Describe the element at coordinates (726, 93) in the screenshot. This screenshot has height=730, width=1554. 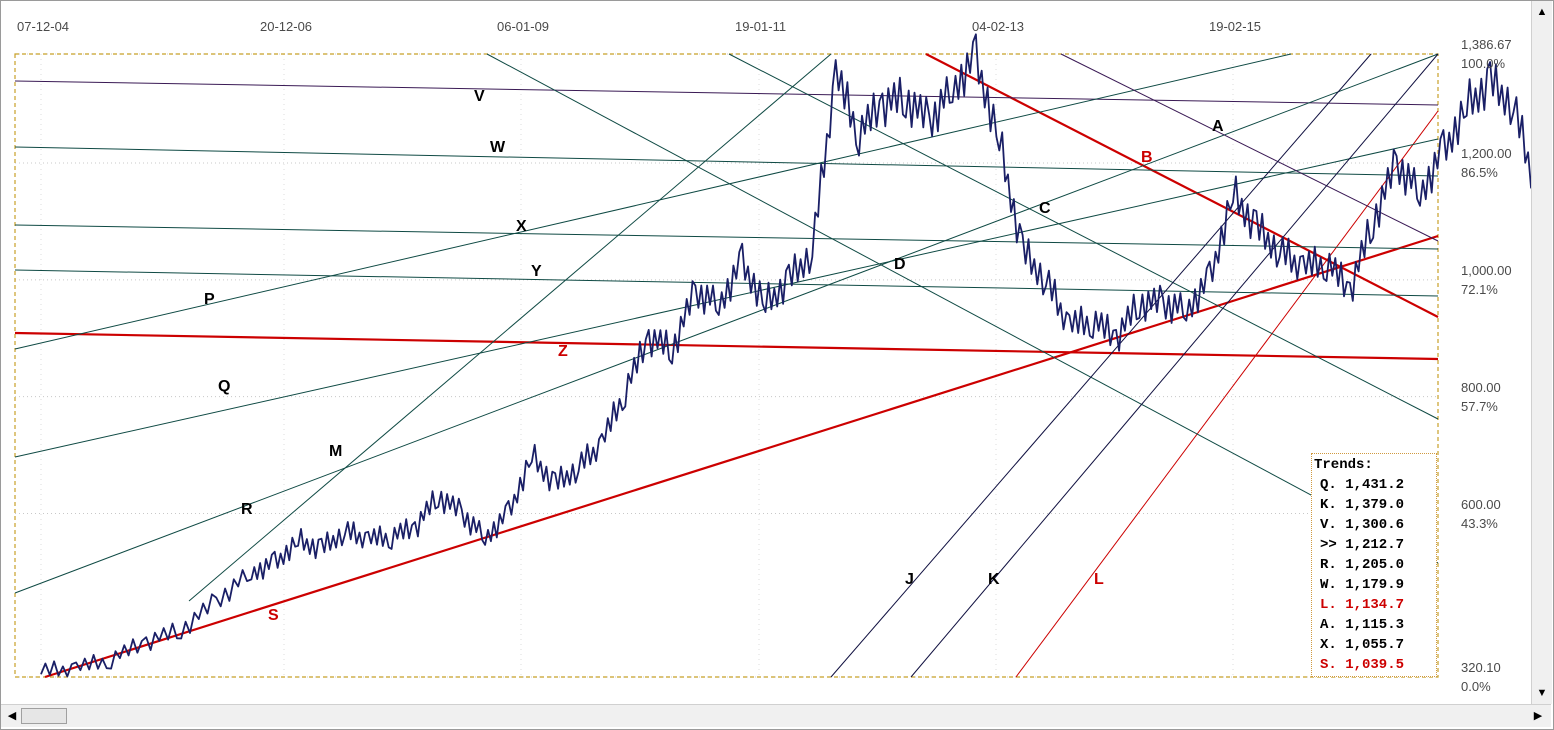
I see `trendline-v` at that location.